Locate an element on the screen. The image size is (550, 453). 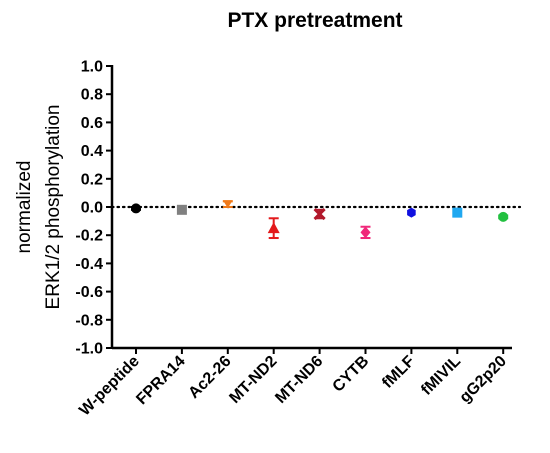
y-tick-label: -0.8 is located at coordinates (89, 320).